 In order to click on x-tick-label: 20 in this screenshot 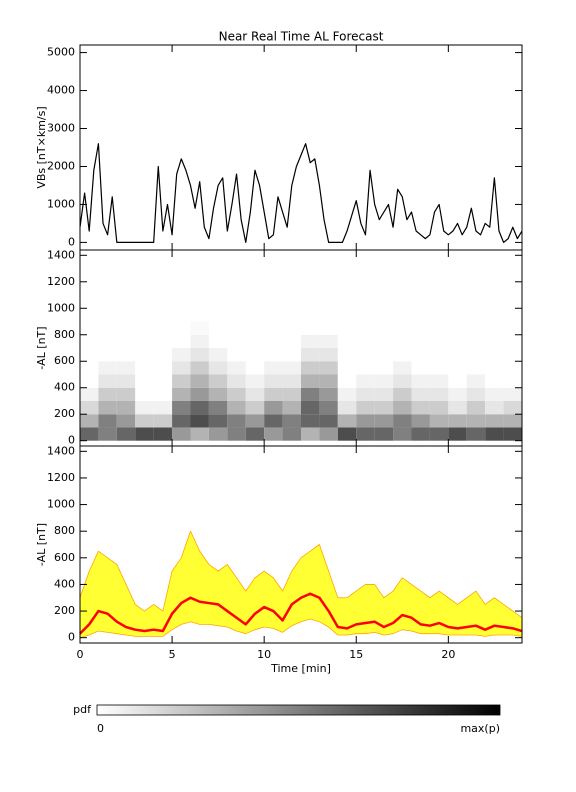, I will do `click(448, 654)`.